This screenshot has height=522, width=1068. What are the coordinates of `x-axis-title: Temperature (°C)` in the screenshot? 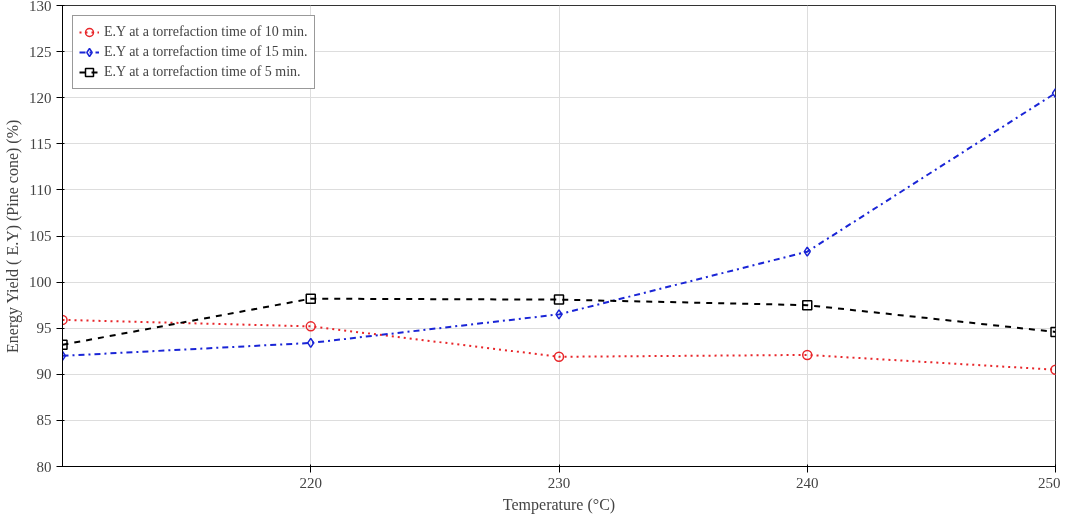 It's located at (559, 504).